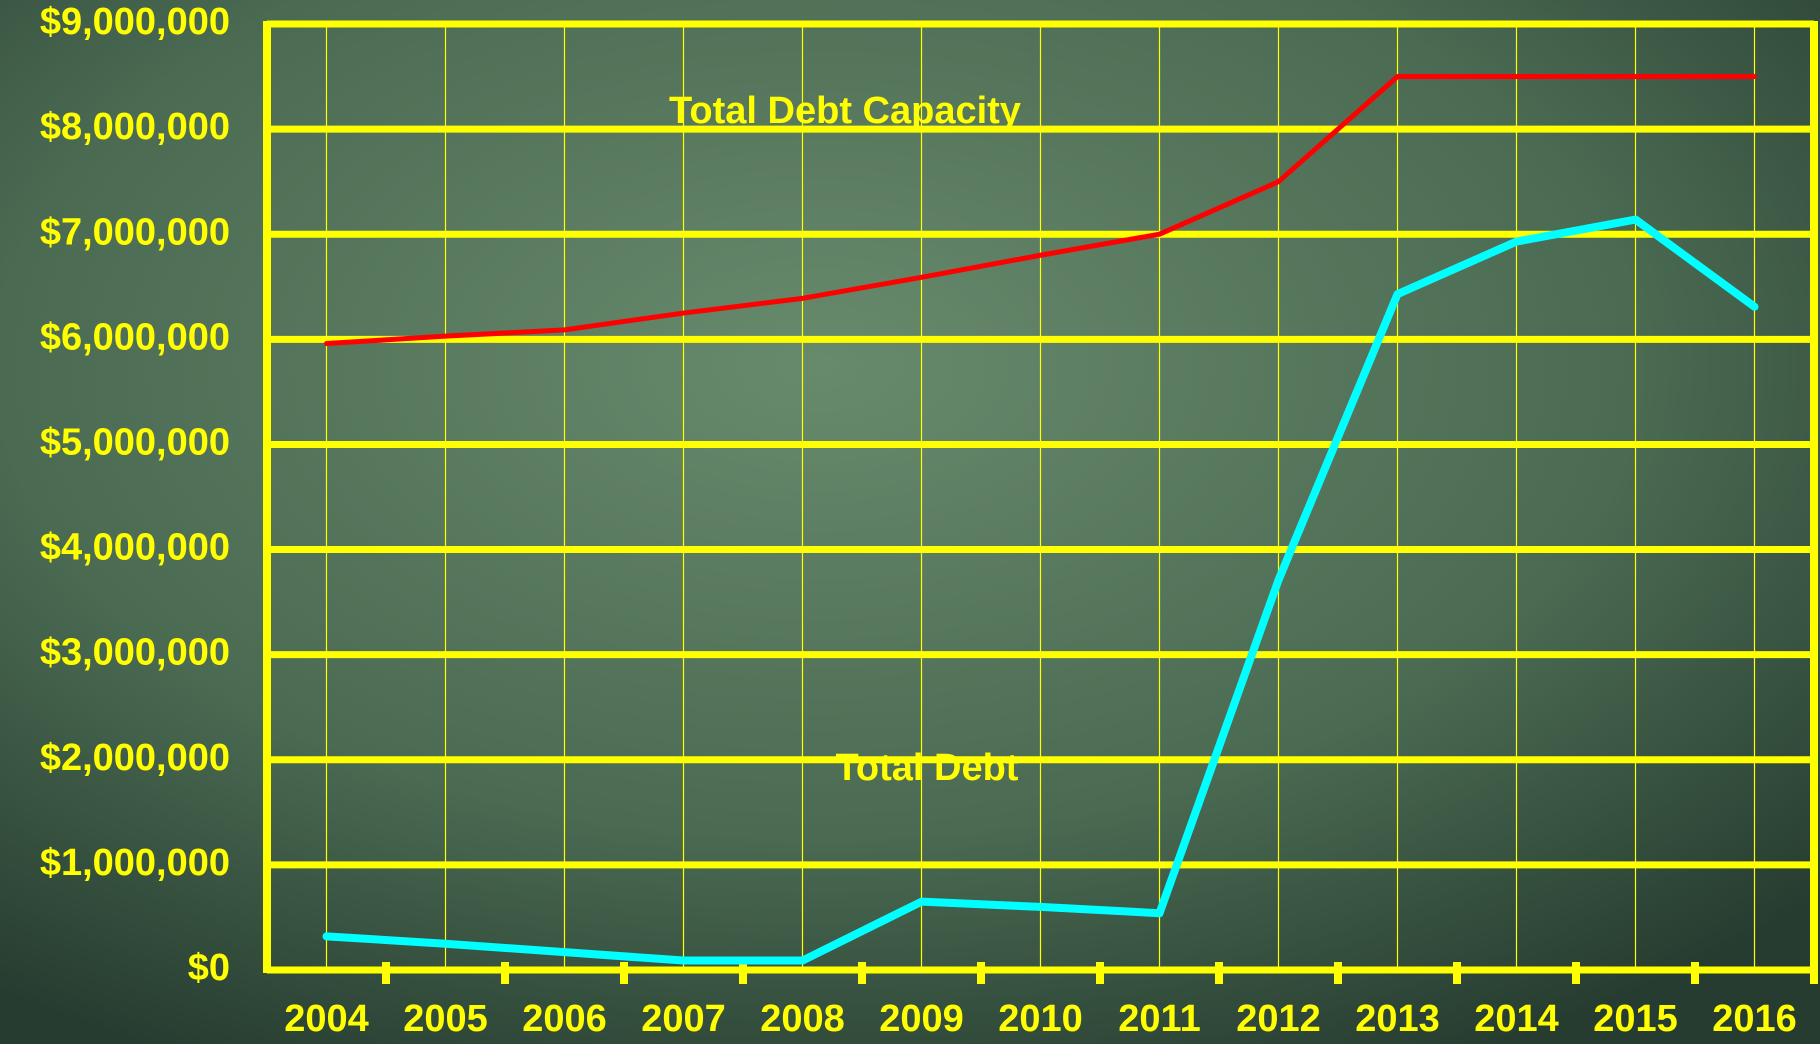 This screenshot has width=1820, height=1044. I want to click on y-tick-label: $1,000,000, so click(135, 863).